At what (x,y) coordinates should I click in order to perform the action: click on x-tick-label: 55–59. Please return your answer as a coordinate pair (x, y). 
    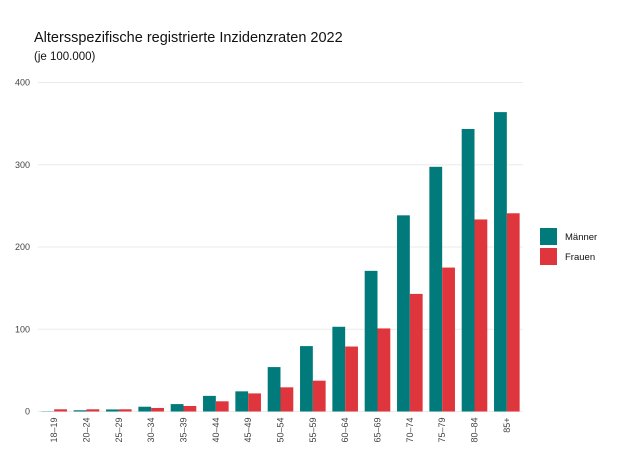
    Looking at the image, I should click on (313, 430).